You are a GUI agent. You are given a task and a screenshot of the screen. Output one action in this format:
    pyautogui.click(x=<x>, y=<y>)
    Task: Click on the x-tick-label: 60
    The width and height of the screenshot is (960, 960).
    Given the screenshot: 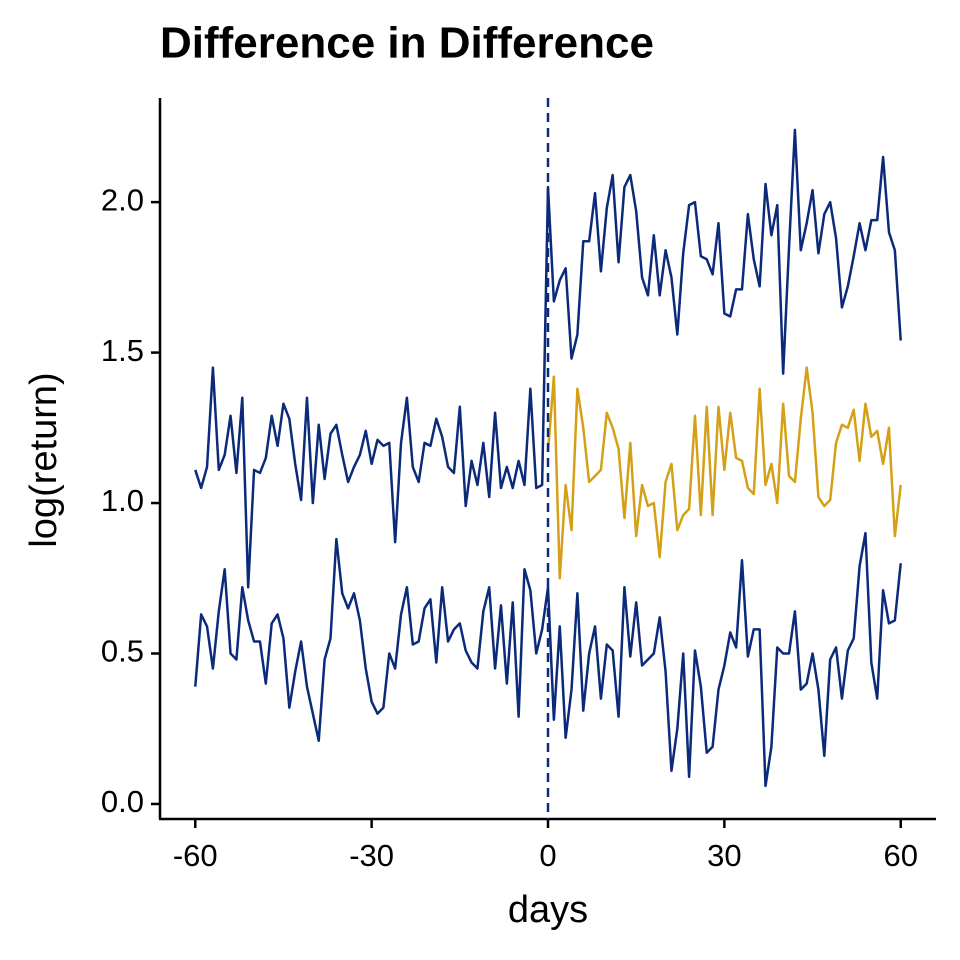 What is the action you would take?
    pyautogui.click(x=900, y=855)
    